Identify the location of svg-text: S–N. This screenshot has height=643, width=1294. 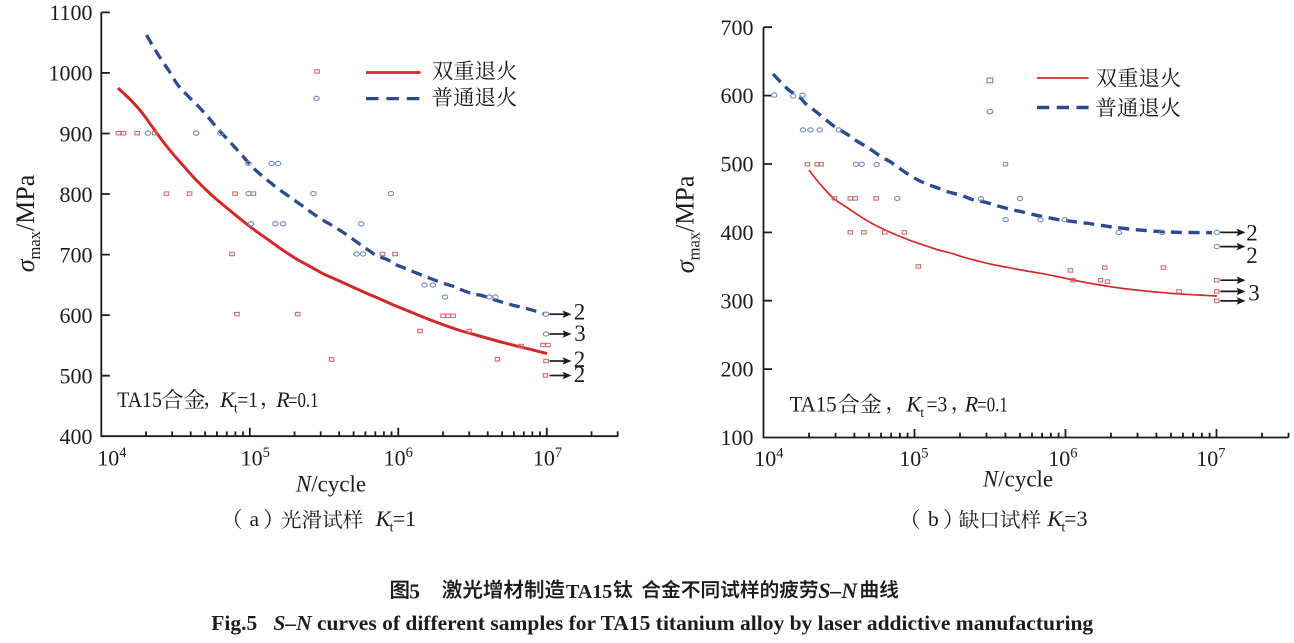
(838, 590).